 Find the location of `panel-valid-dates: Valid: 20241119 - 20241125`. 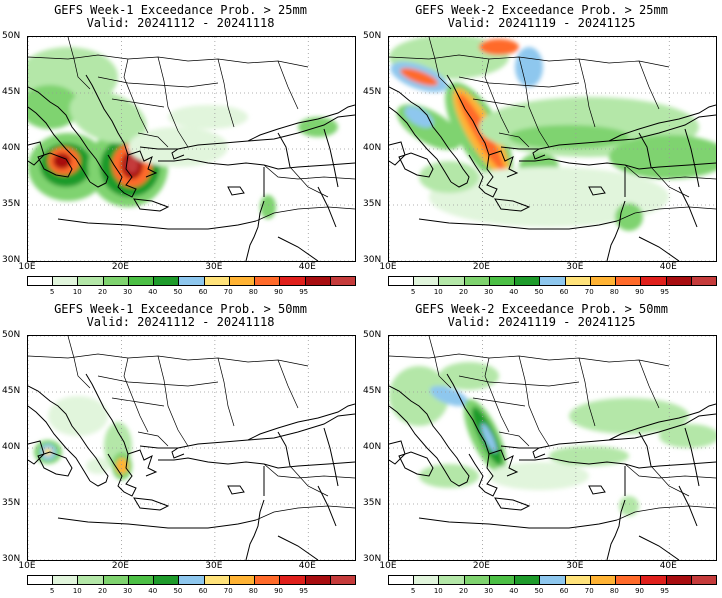

panel-valid-dates: Valid: 20241119 - 20241125 is located at coordinates (541, 322).